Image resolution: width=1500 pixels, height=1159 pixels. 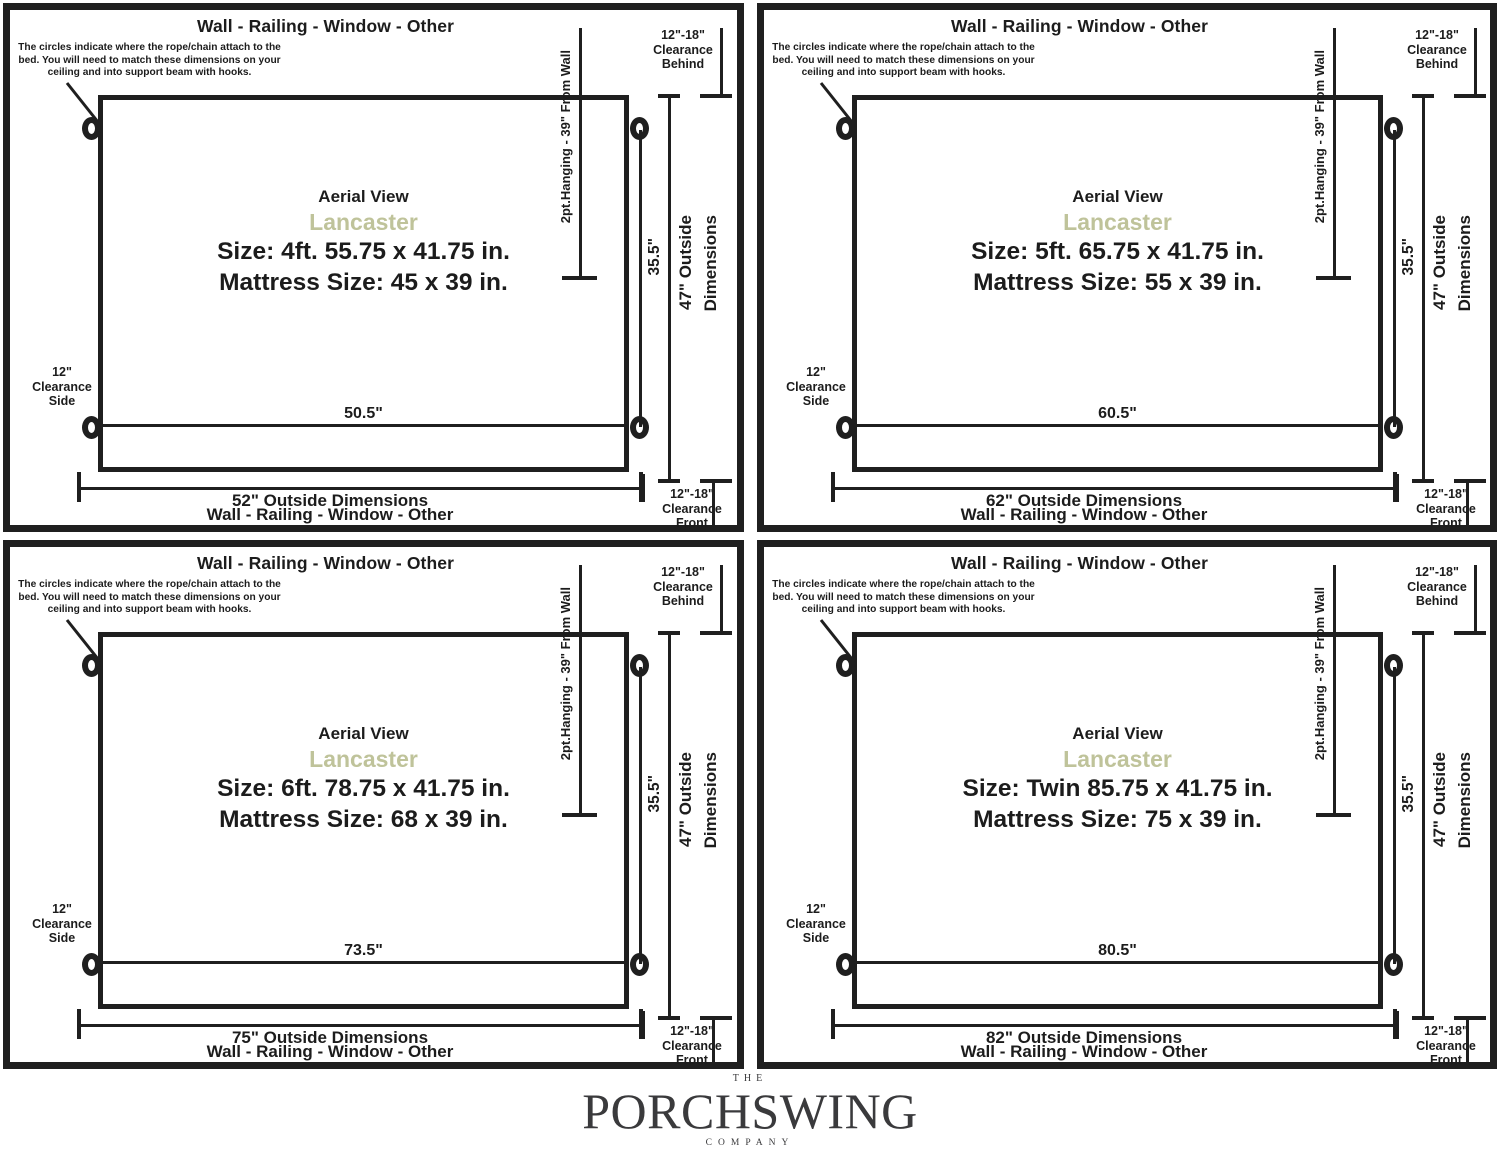 I want to click on outside-width-line, so click(x=360, y=488).